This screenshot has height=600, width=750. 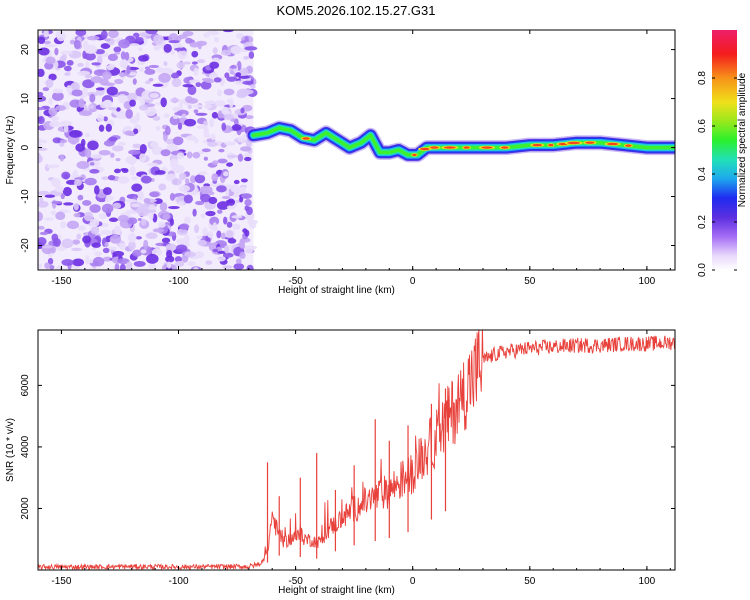 I want to click on snr-xtick-label: 50, so click(x=530, y=581).